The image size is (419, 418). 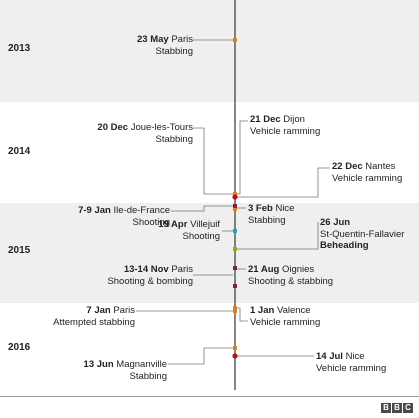 What do you see at coordinates (150, 281) in the screenshot?
I see `event-type: Shooting & bombing` at bounding box center [150, 281].